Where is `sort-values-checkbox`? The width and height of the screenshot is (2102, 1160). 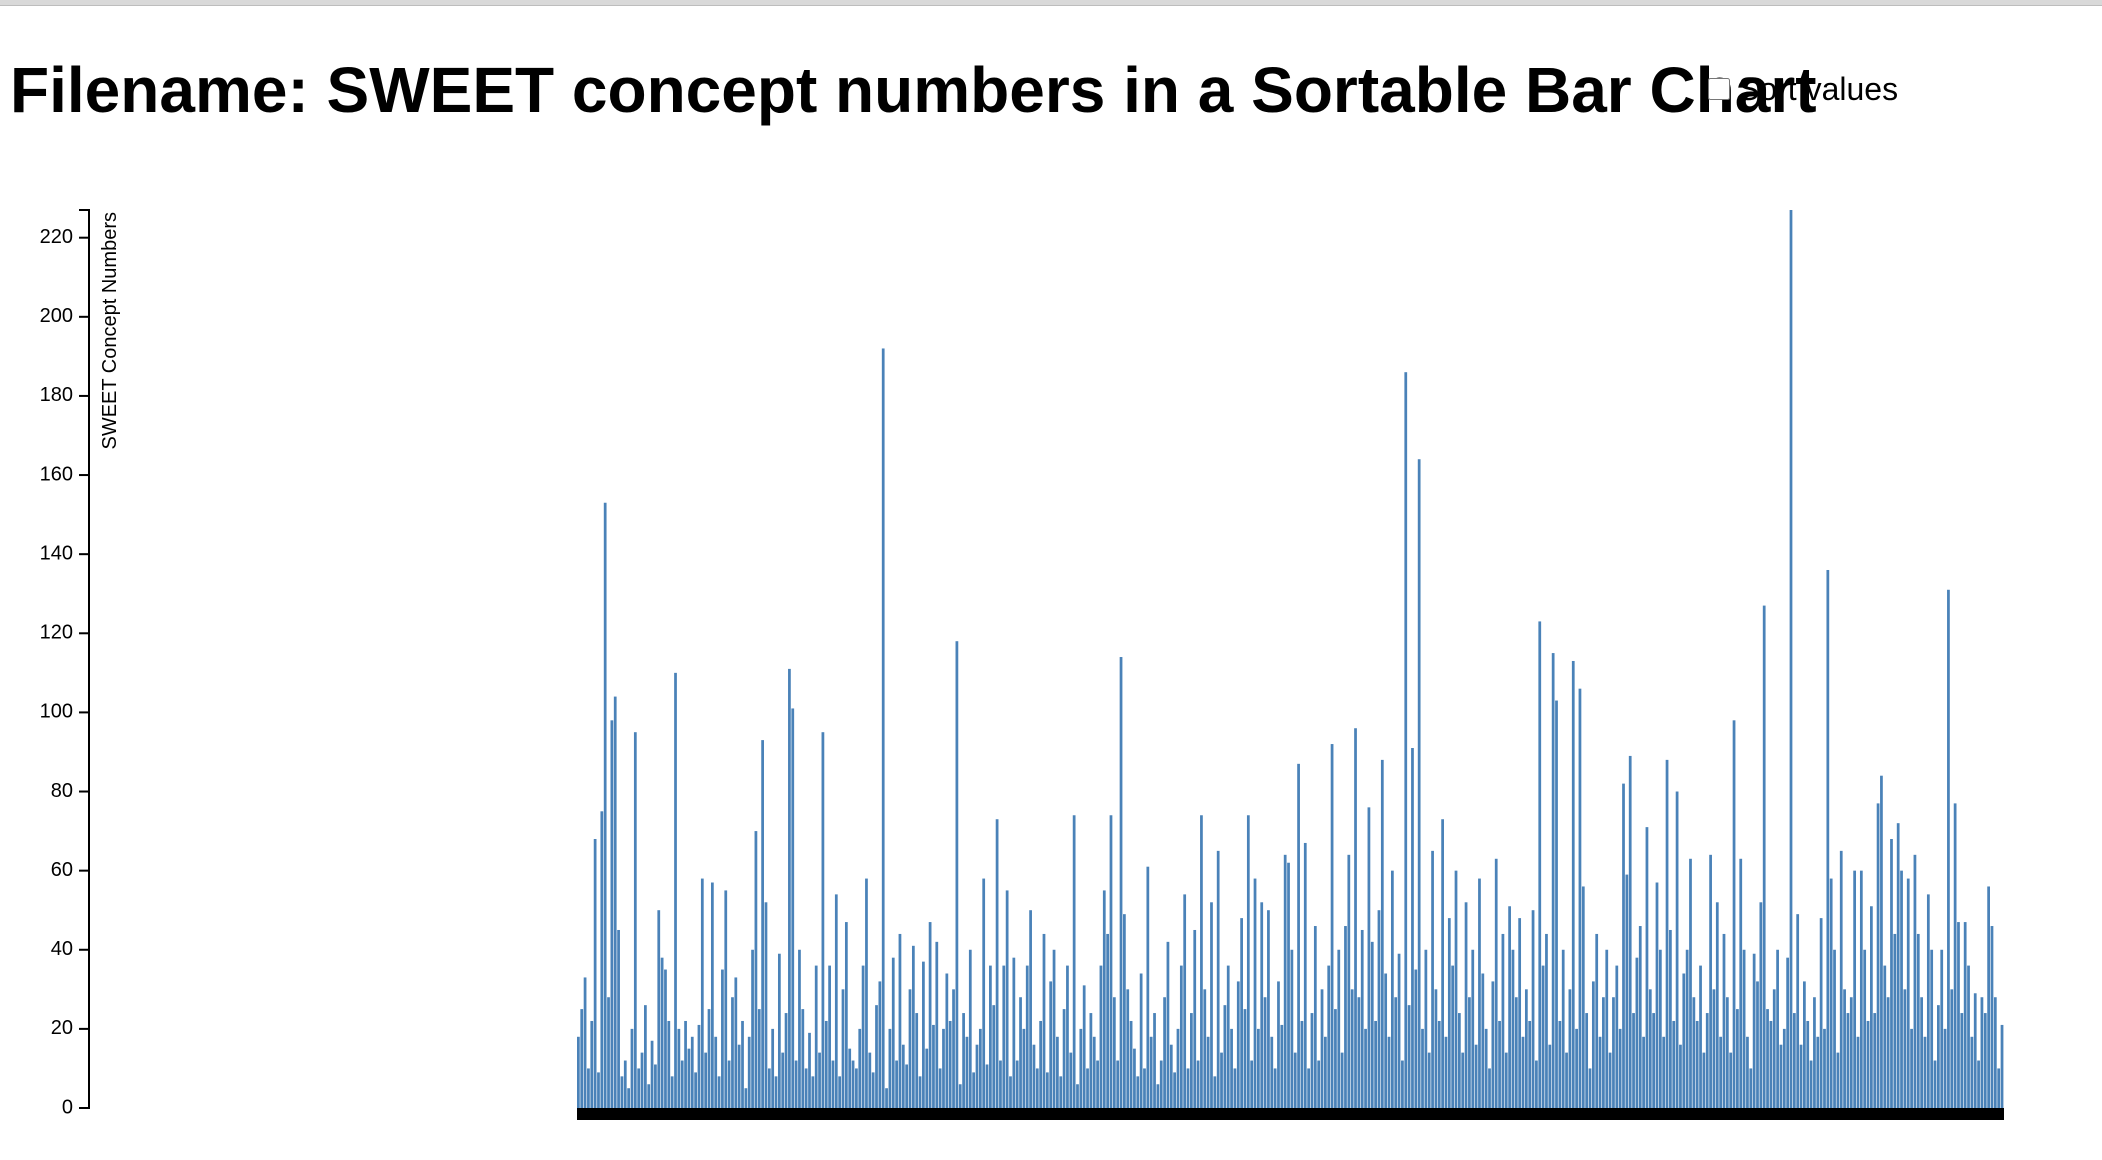 sort-values-checkbox is located at coordinates (1719, 89).